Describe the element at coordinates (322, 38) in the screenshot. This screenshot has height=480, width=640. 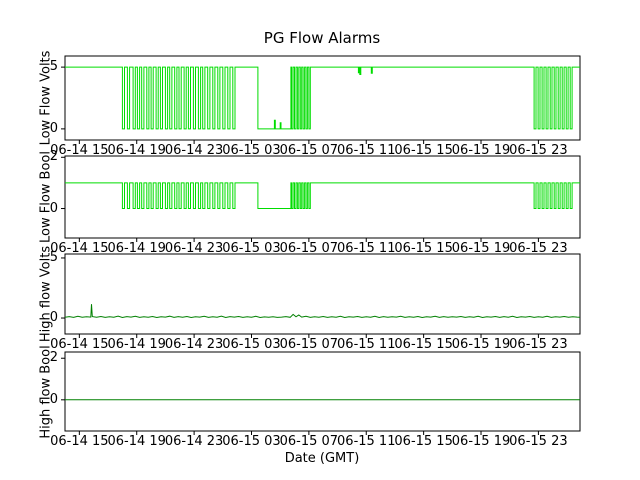
I see `plot-title: PG Flow Alarms` at that location.